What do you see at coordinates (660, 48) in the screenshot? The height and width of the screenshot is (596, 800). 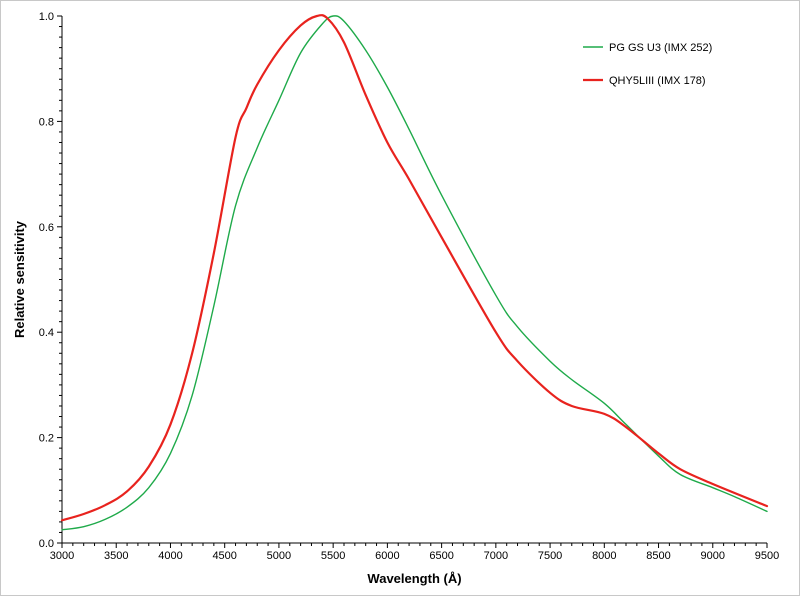 I see `legend-label: PG GS U3 (IMX 252)` at bounding box center [660, 48].